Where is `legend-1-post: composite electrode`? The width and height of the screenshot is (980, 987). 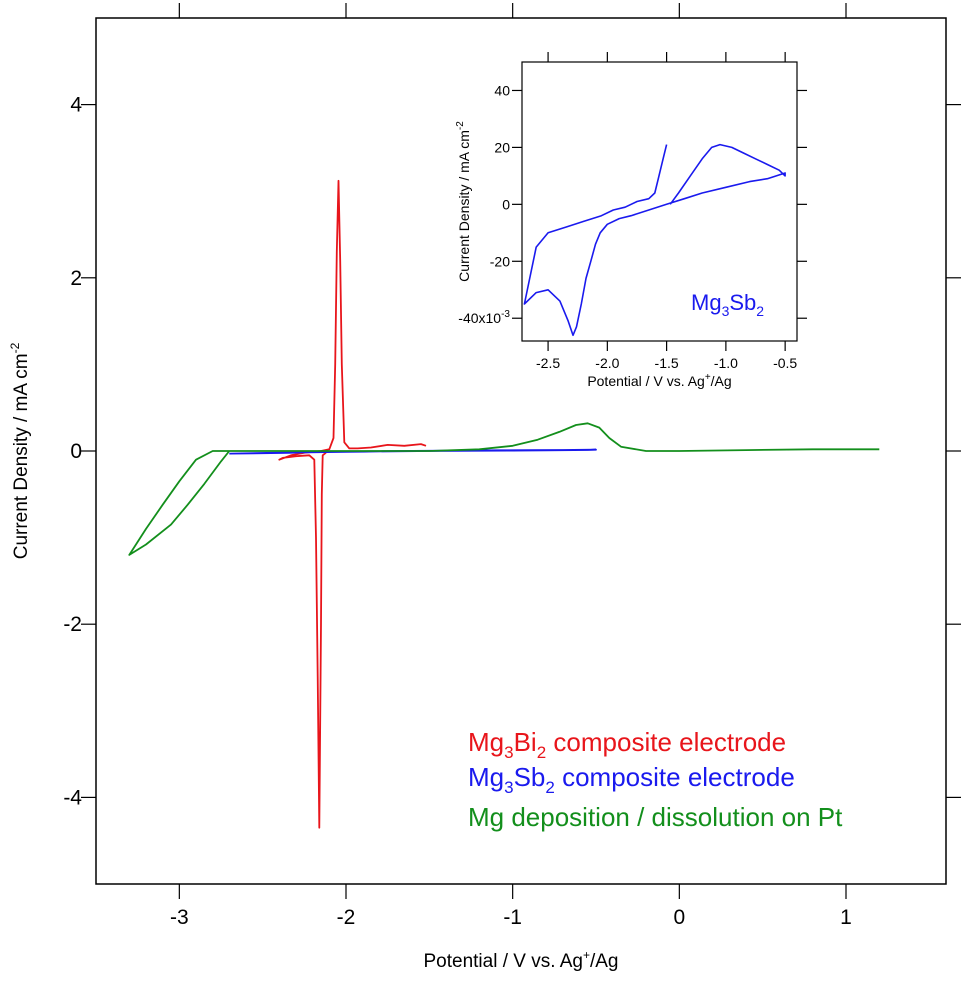
legend-1-post: composite electrode is located at coordinates (675, 777).